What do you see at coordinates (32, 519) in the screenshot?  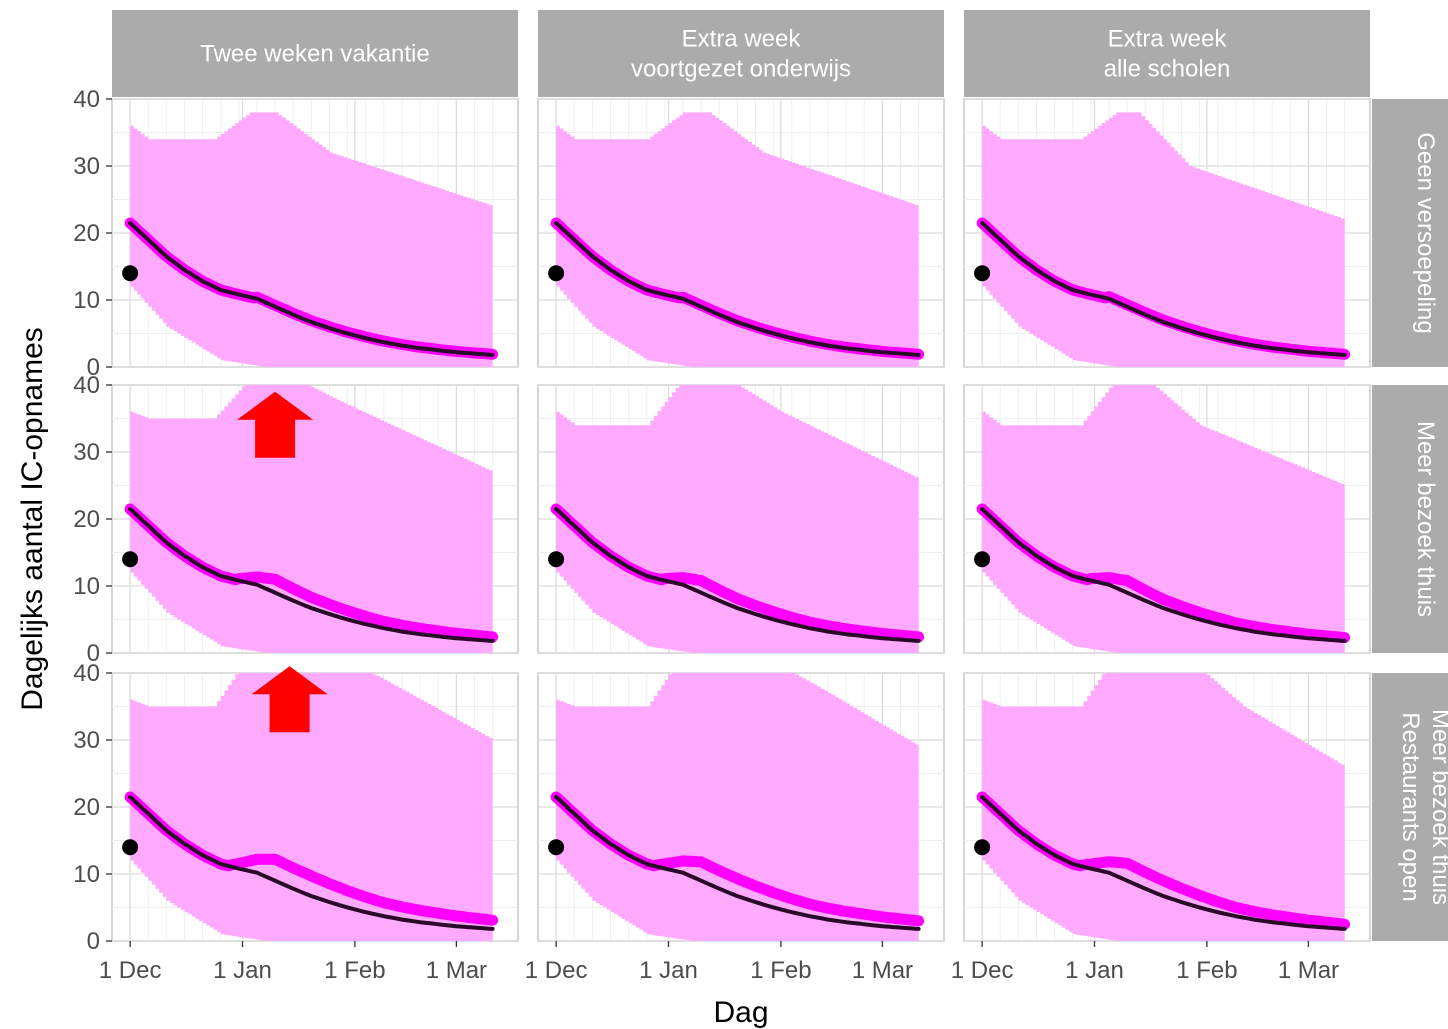 I see `y-axis-title: Dagelijks aantal IC-opnames` at bounding box center [32, 519].